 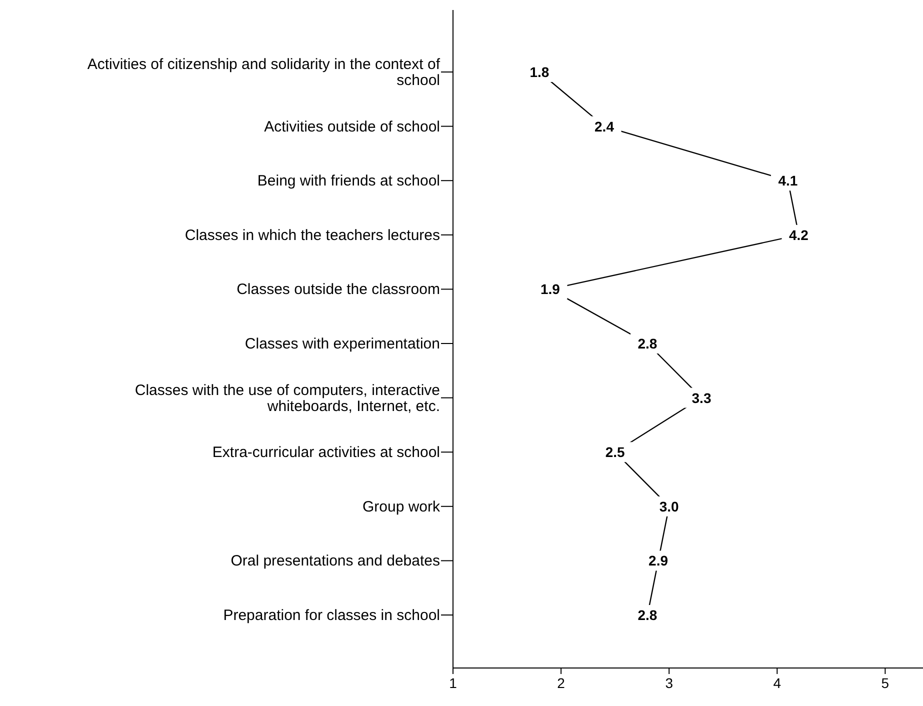 What do you see at coordinates (331, 615) in the screenshot?
I see `y-tick-label: Preparation for classes in school` at bounding box center [331, 615].